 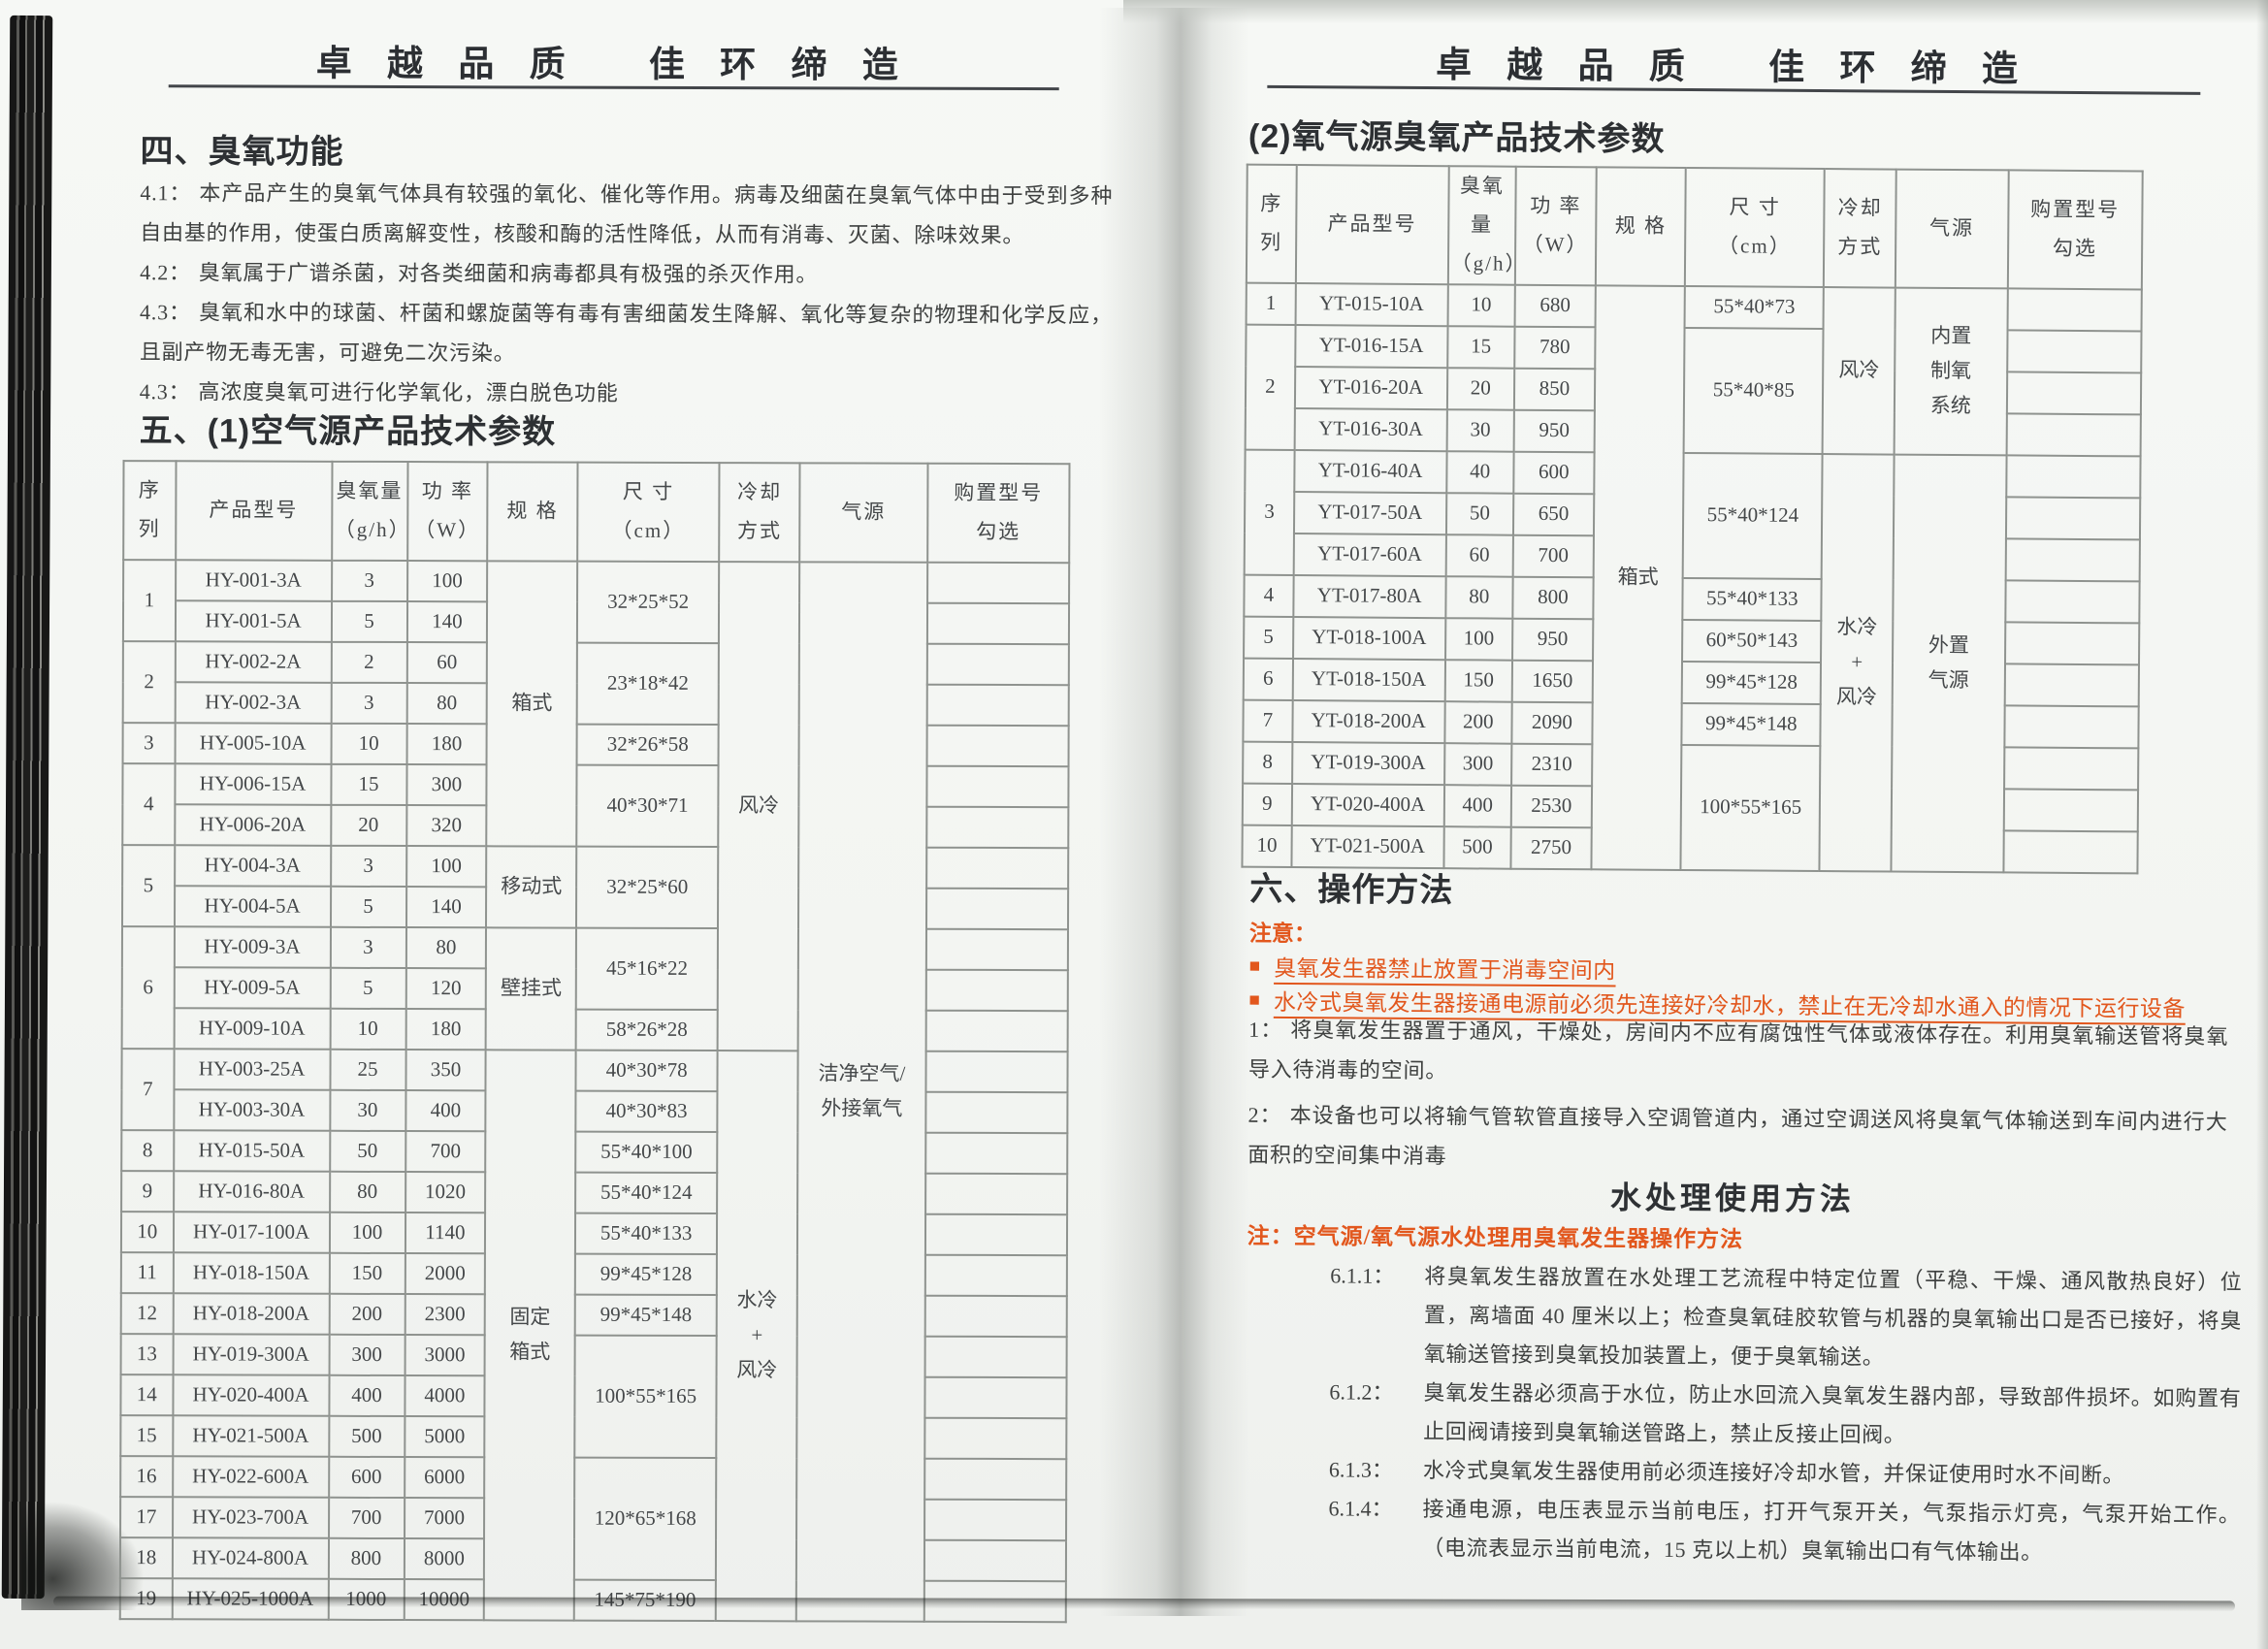 I want to click on table-row: HY-003-30A 30 400 40*30*83, so click(x=594, y=1111).